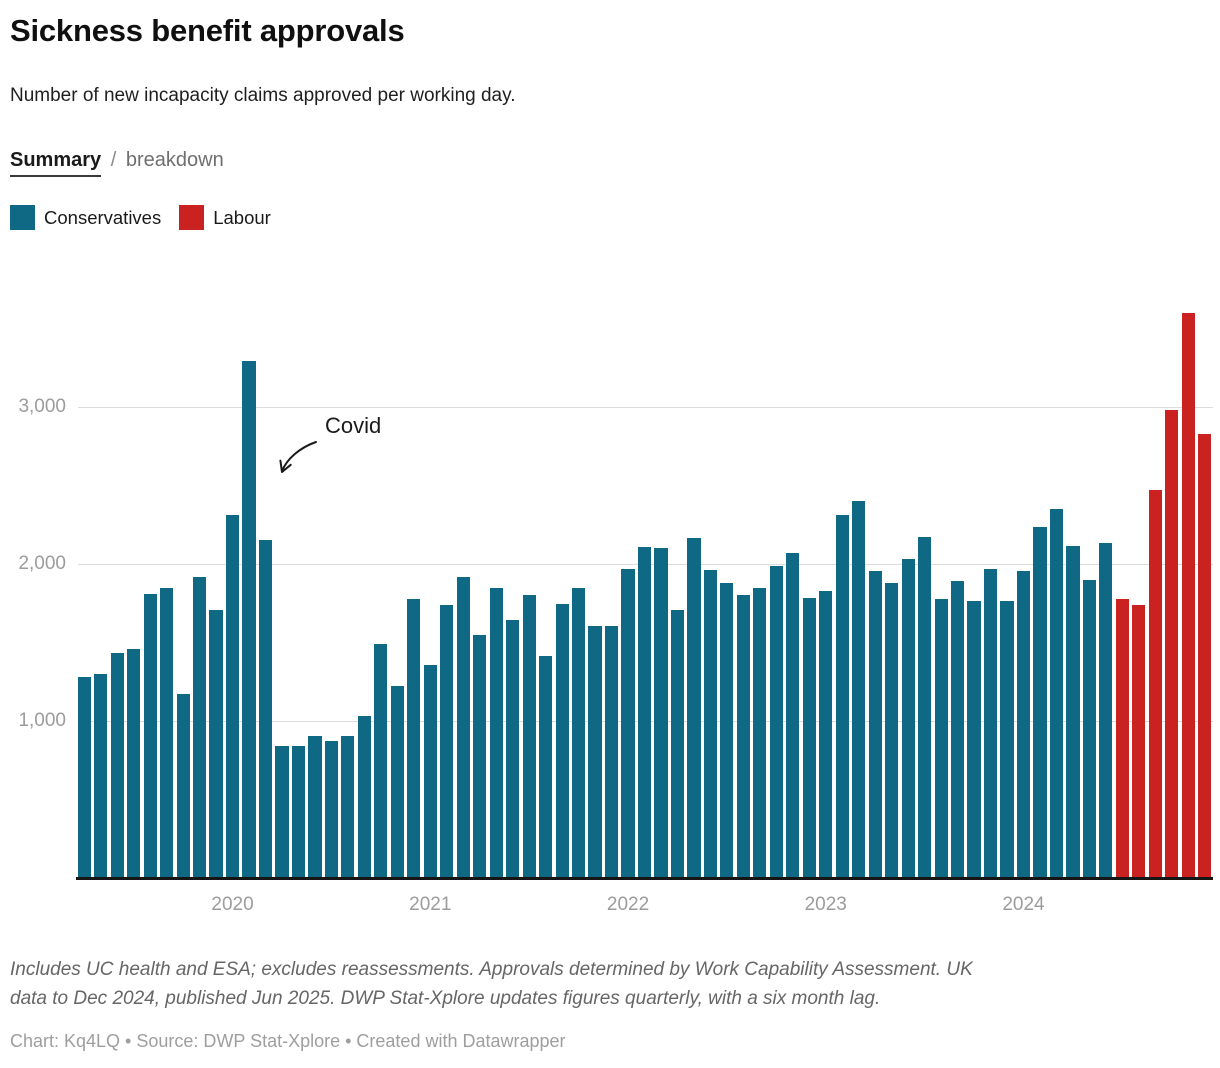  I want to click on bar-may-2023, so click(892, 730).